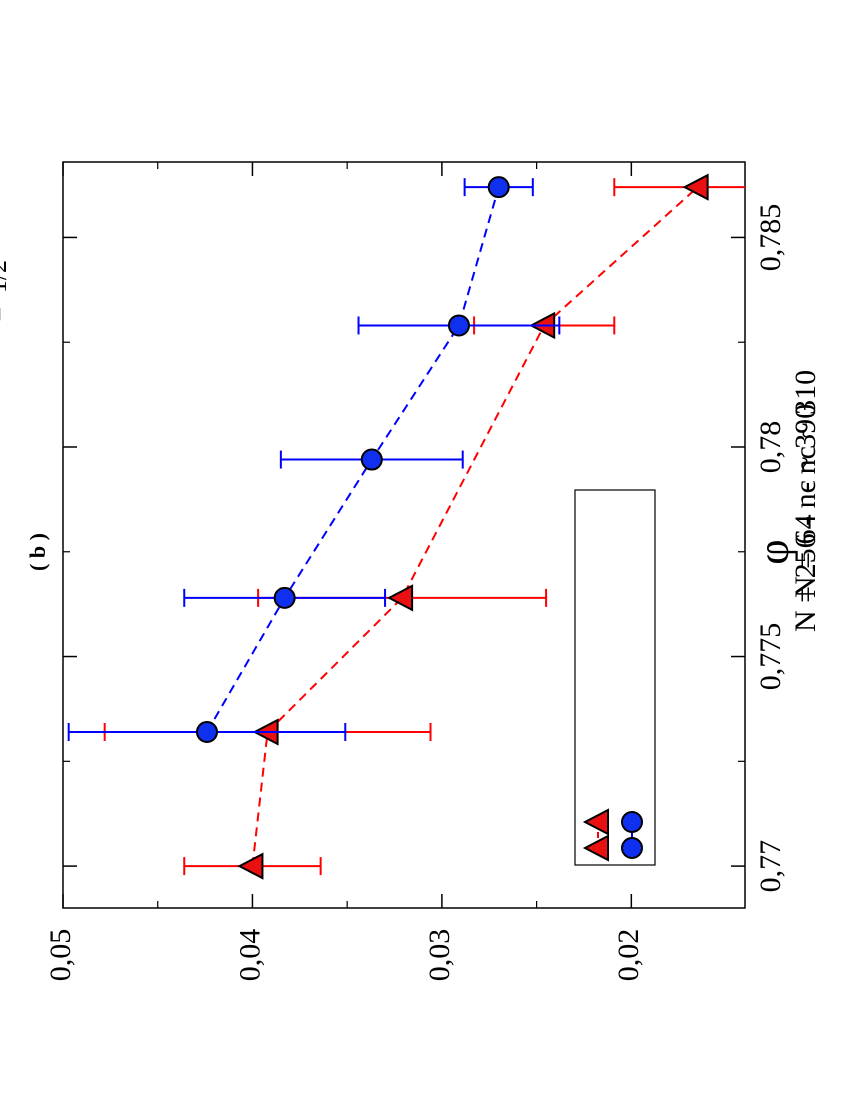  Describe the element at coordinates (770, 238) in the screenshot. I see `x-tick-label: 0,785` at that location.